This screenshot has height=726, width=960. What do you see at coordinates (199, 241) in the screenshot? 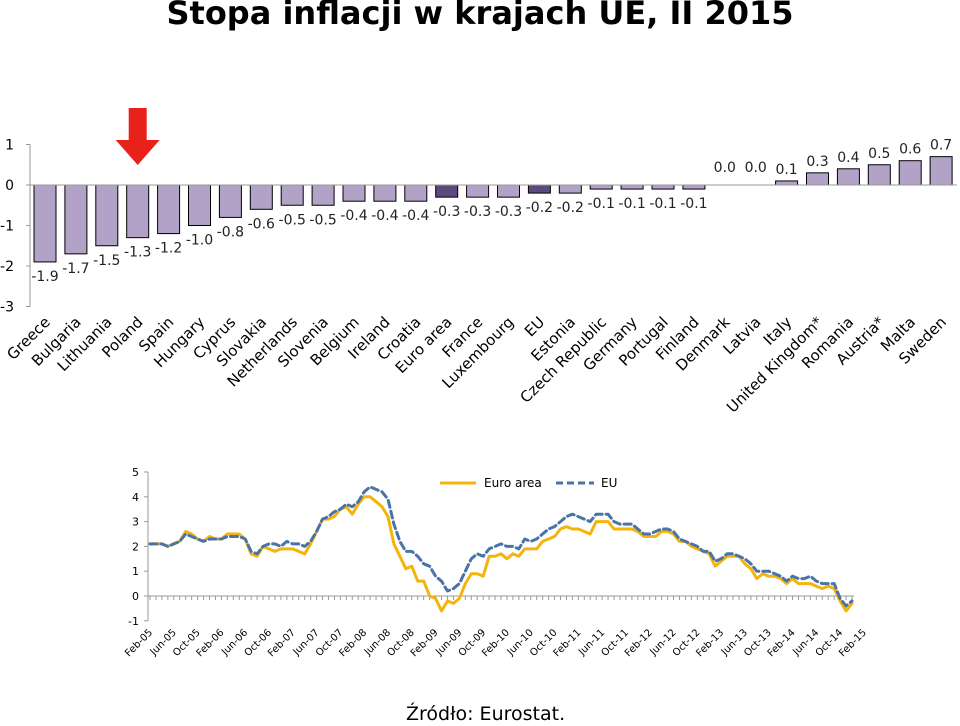
I see `bar-value-label: -1.0` at bounding box center [199, 241].